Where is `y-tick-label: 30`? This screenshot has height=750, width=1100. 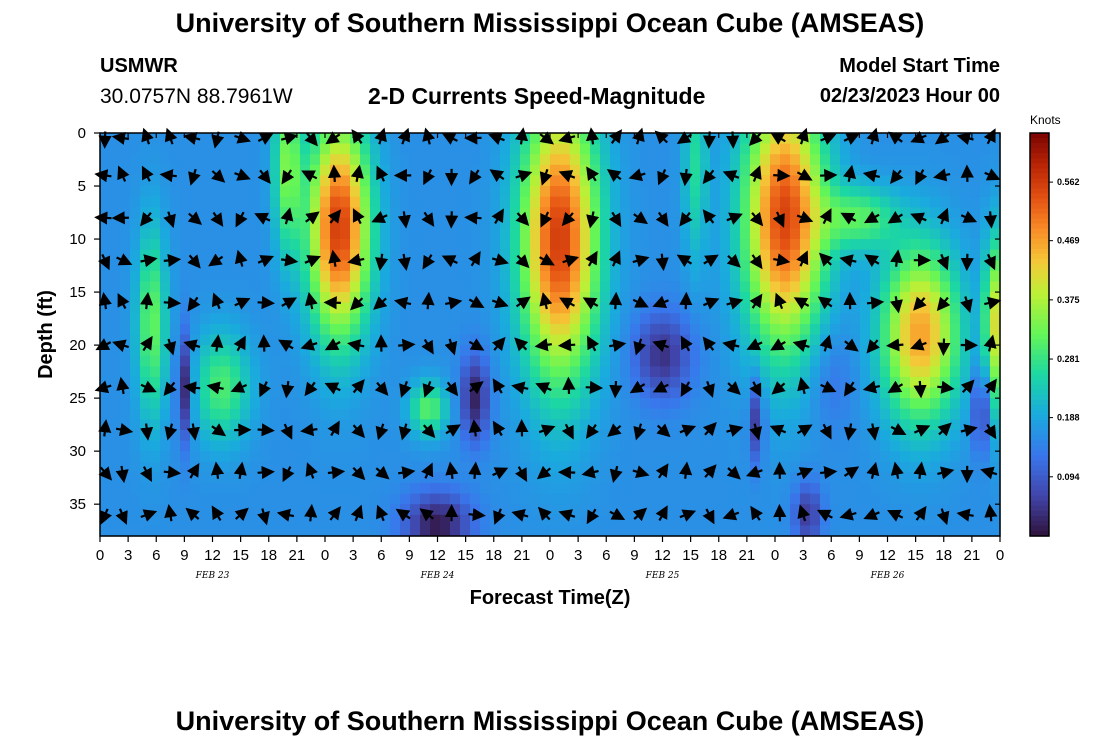
y-tick-label: 30 is located at coordinates (77, 451).